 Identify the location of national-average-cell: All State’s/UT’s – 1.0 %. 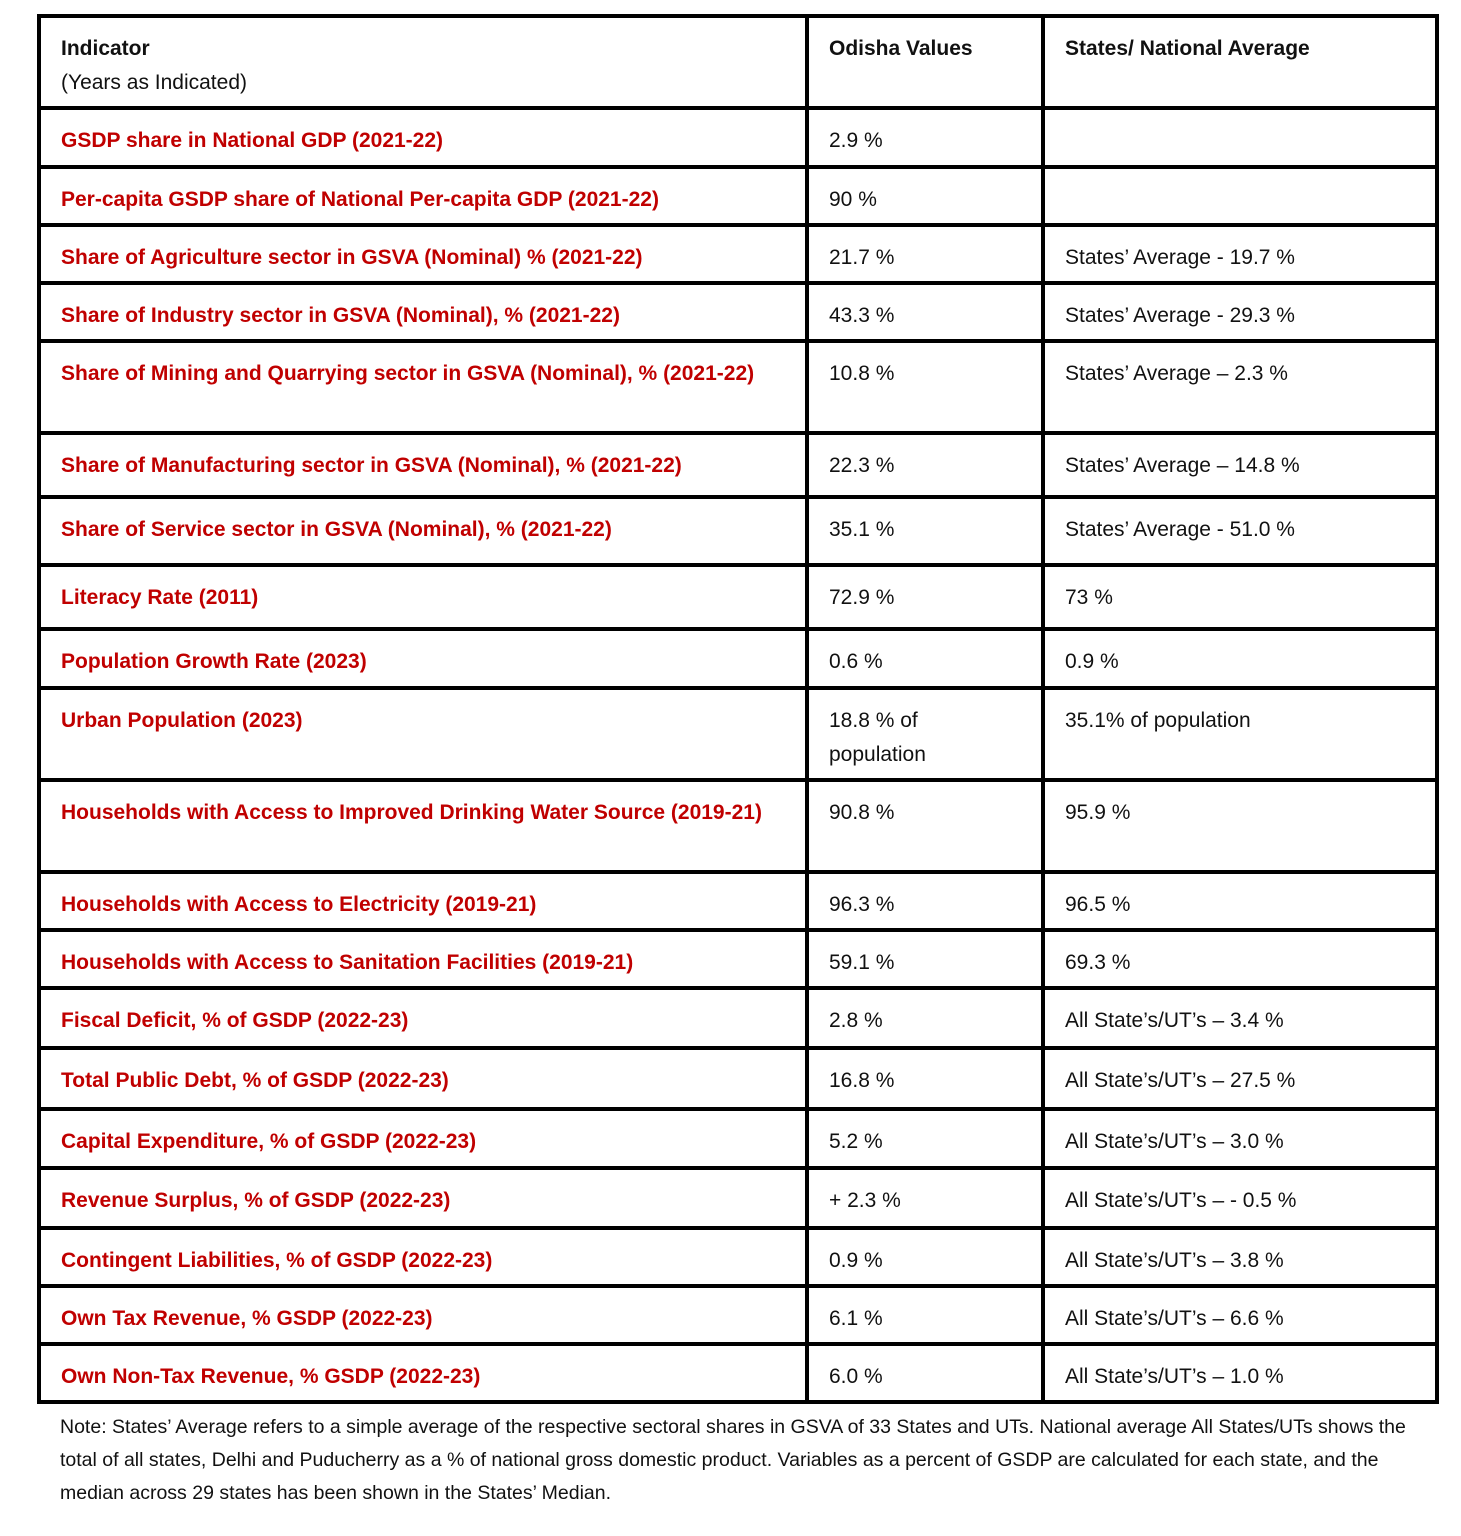
(1240, 1373).